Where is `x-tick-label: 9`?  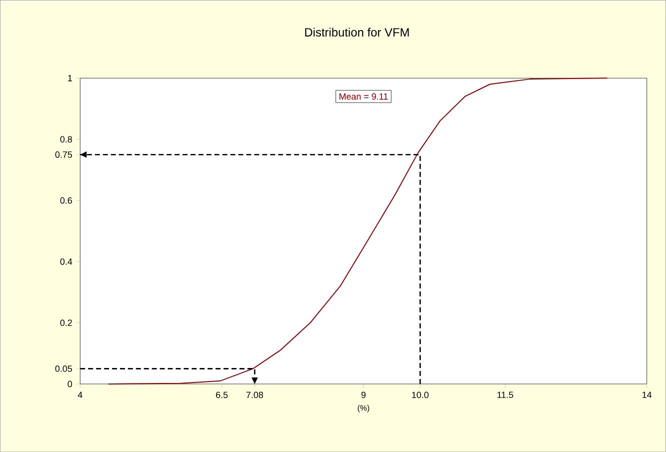 x-tick-label: 9 is located at coordinates (363, 395).